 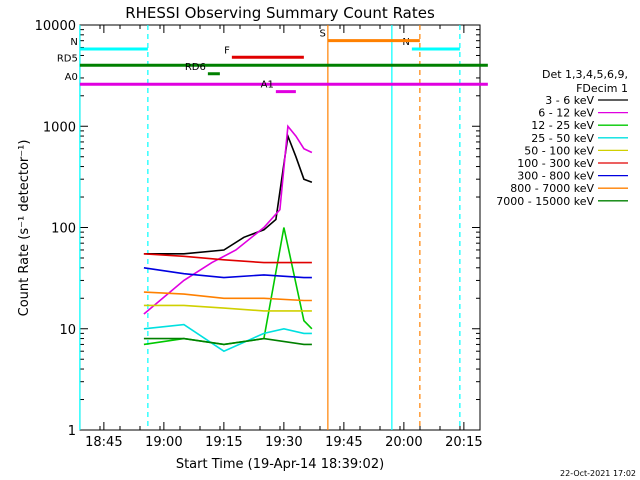 What do you see at coordinates (24, 228) in the screenshot?
I see `y-axis-label: Count Rate (s⁻¹ detector⁻¹)` at bounding box center [24, 228].